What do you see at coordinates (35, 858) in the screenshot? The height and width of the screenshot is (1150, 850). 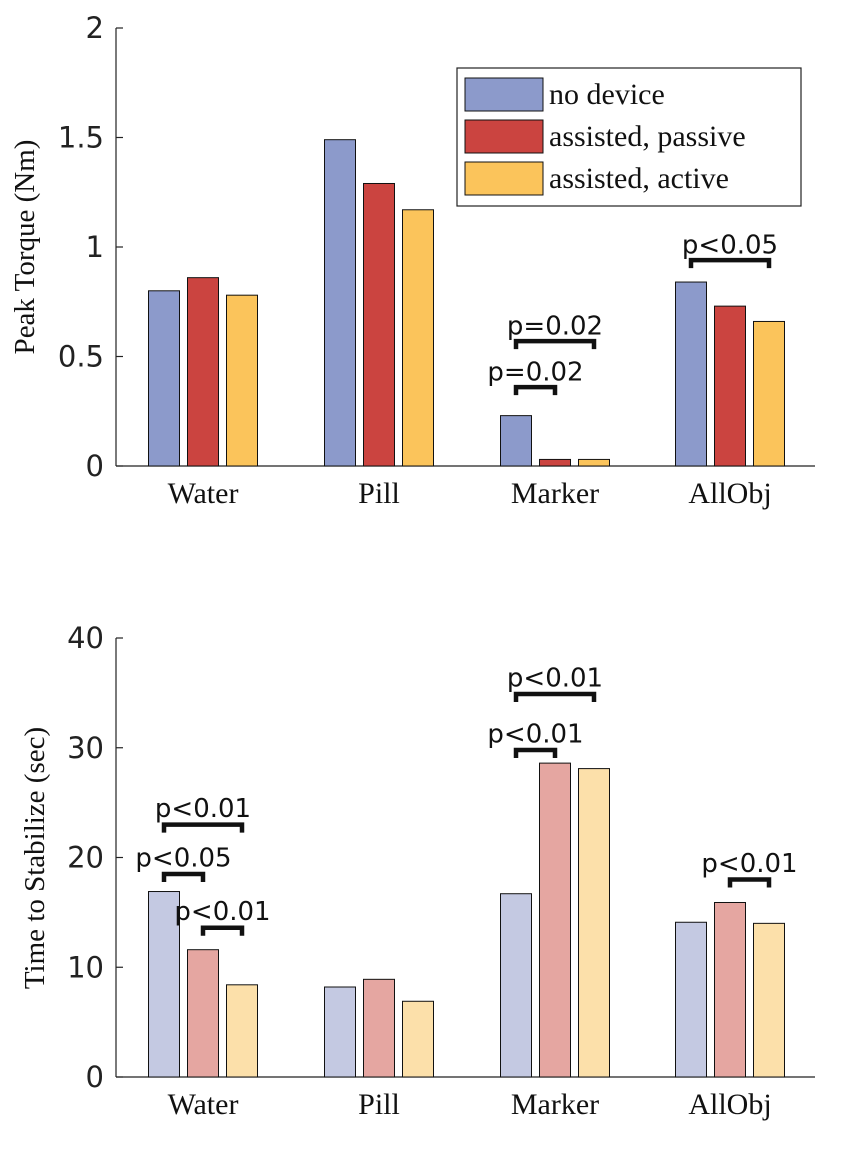 I see `y-axis-title: Time to Stabilize (sec)` at bounding box center [35, 858].